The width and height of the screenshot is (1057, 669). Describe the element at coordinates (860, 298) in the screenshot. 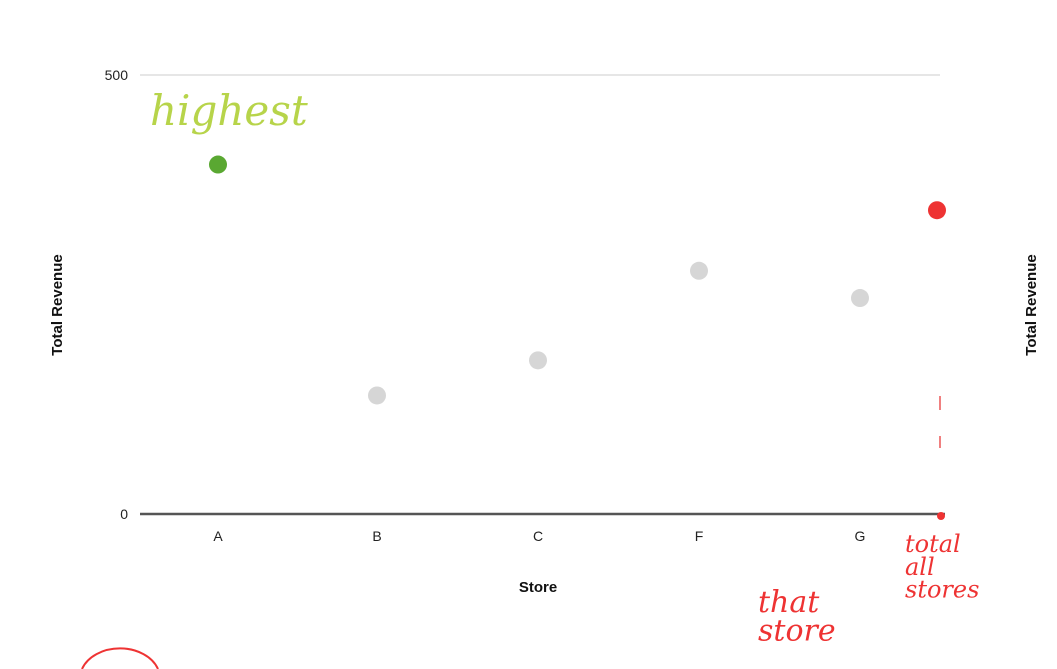

I see `data-point-G` at that location.